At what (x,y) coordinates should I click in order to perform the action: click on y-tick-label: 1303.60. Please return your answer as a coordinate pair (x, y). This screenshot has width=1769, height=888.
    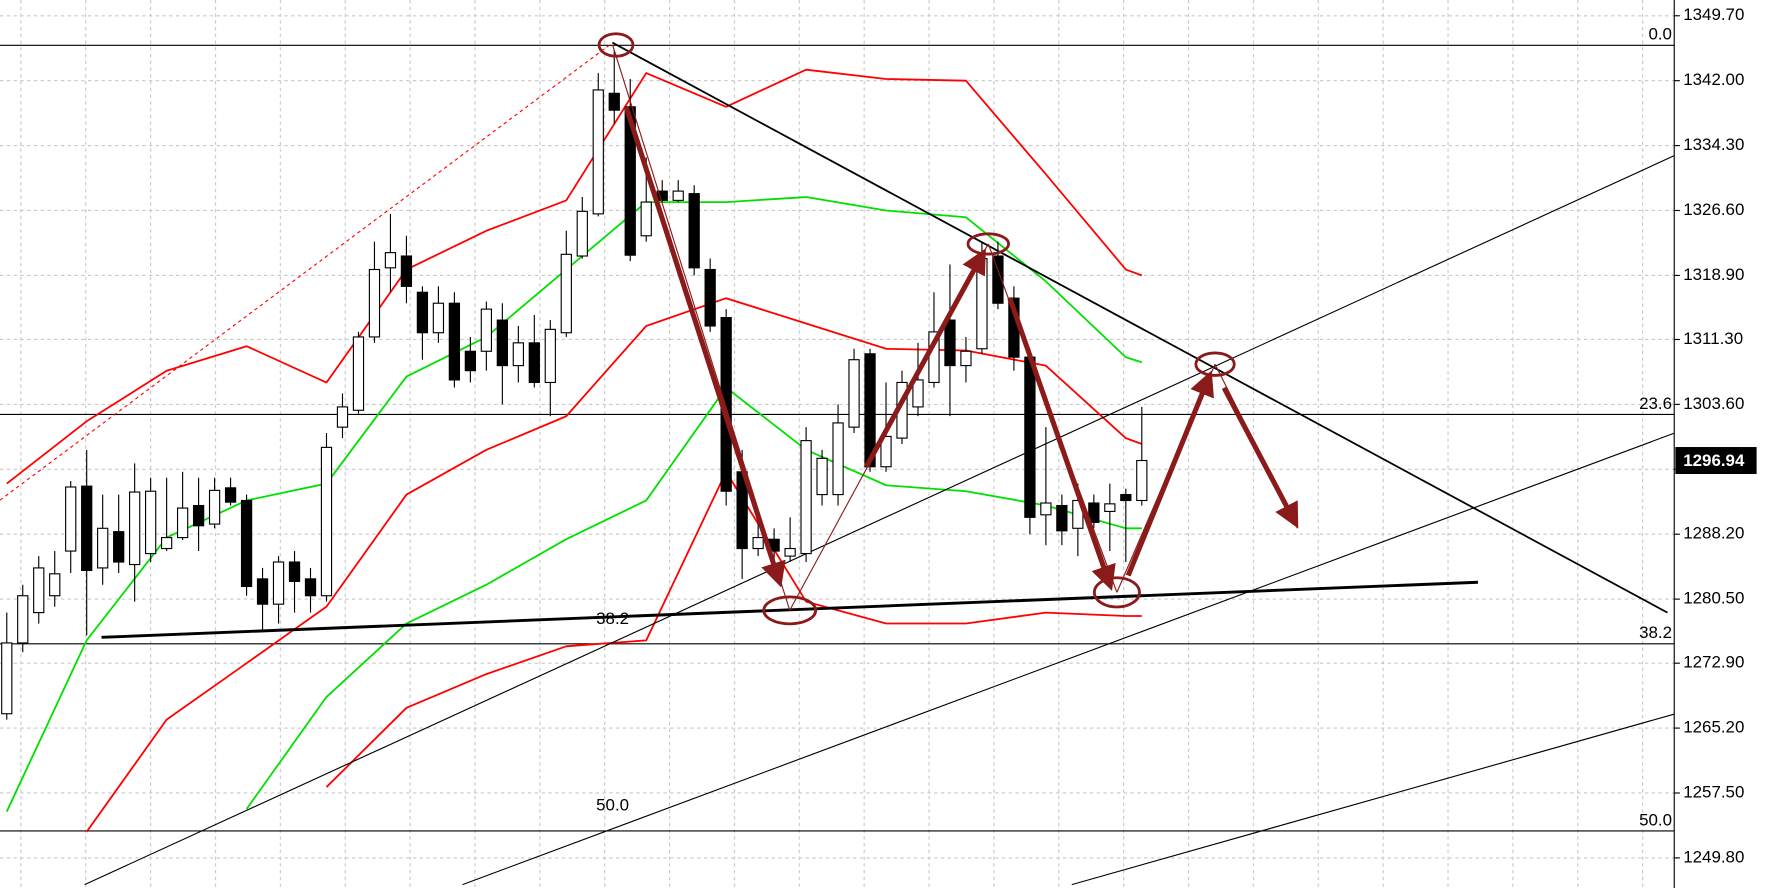
    Looking at the image, I should click on (1713, 403).